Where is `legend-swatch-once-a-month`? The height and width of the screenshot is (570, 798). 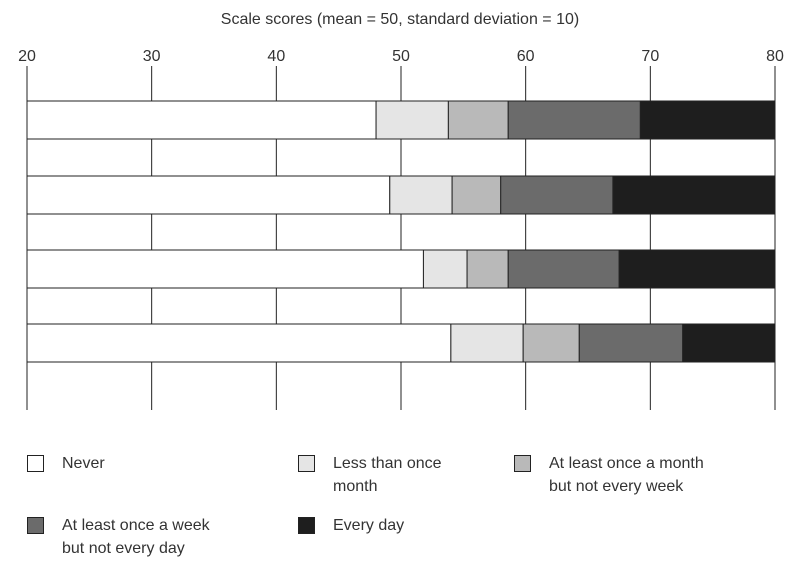
legend-swatch-once-a-month is located at coordinates (522, 463).